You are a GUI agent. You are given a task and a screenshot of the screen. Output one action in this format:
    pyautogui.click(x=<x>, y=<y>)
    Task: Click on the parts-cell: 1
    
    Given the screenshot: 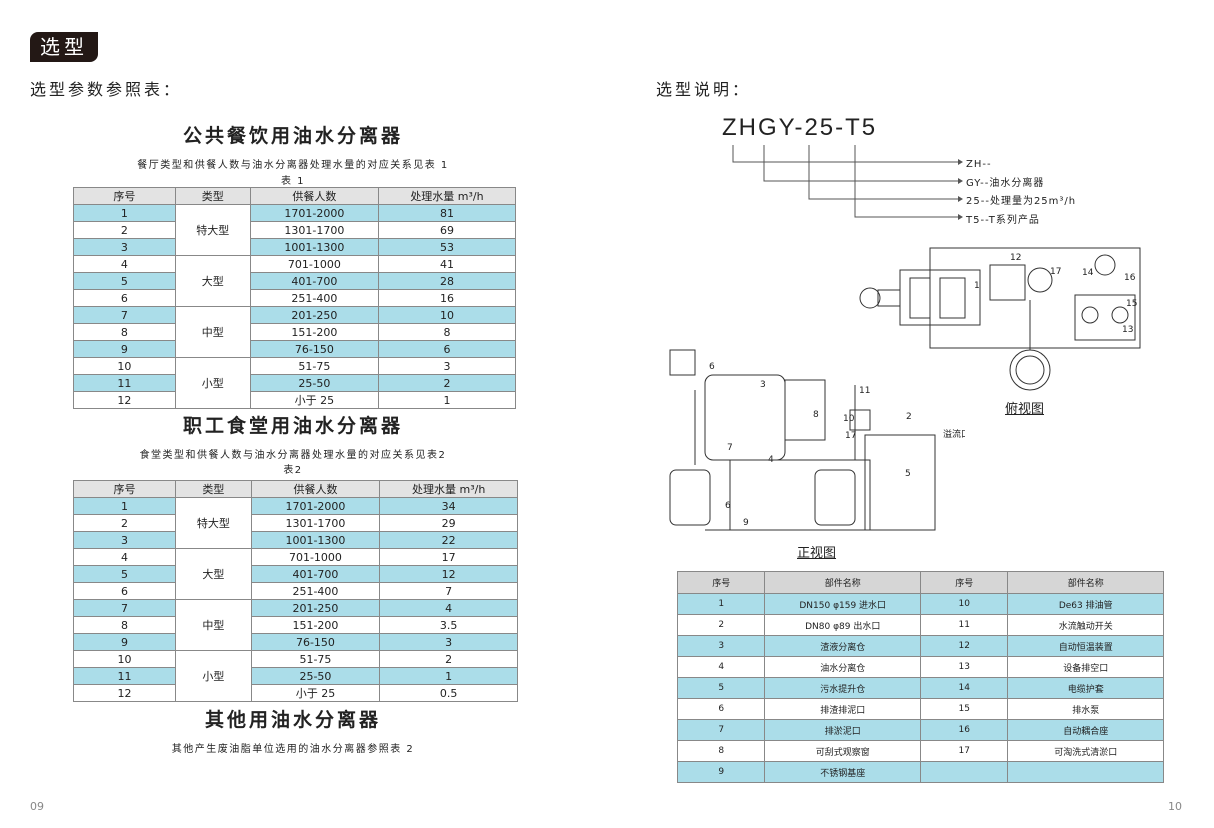 What is the action you would take?
    pyautogui.click(x=721, y=604)
    